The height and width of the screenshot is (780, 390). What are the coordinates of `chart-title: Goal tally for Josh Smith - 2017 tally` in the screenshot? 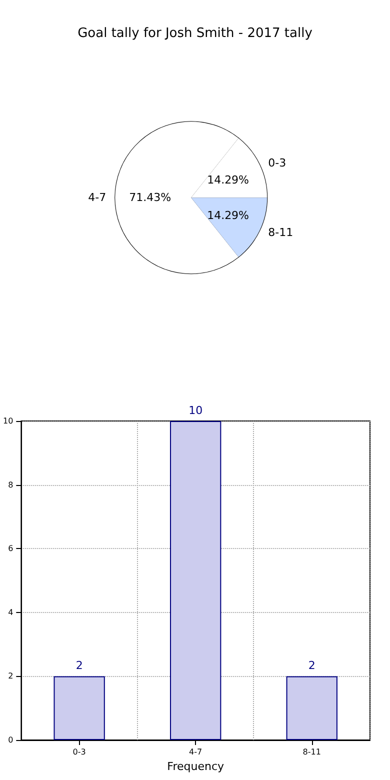 It's located at (195, 33).